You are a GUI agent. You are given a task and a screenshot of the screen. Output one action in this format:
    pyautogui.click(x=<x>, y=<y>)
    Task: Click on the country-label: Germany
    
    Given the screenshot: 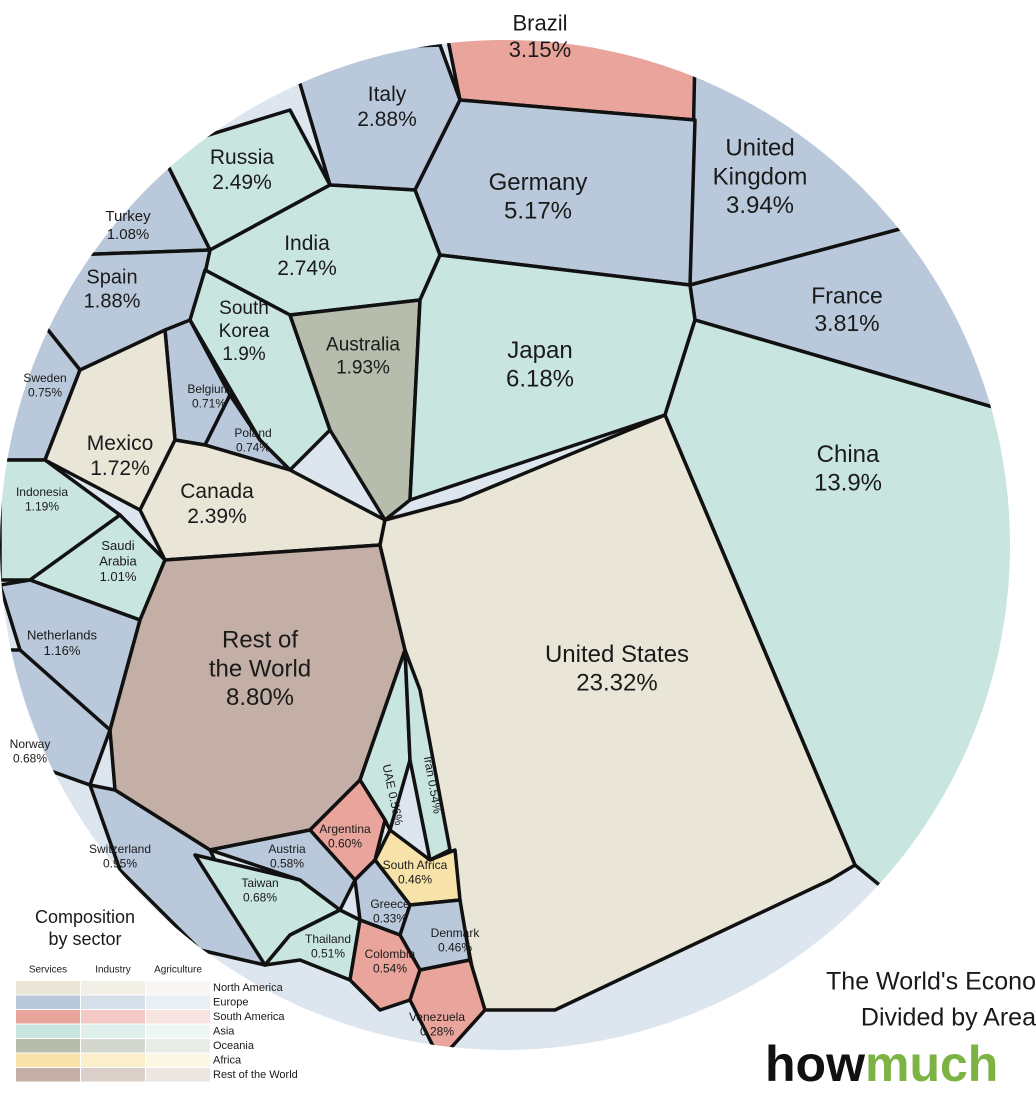 What is the action you would take?
    pyautogui.click(x=538, y=182)
    